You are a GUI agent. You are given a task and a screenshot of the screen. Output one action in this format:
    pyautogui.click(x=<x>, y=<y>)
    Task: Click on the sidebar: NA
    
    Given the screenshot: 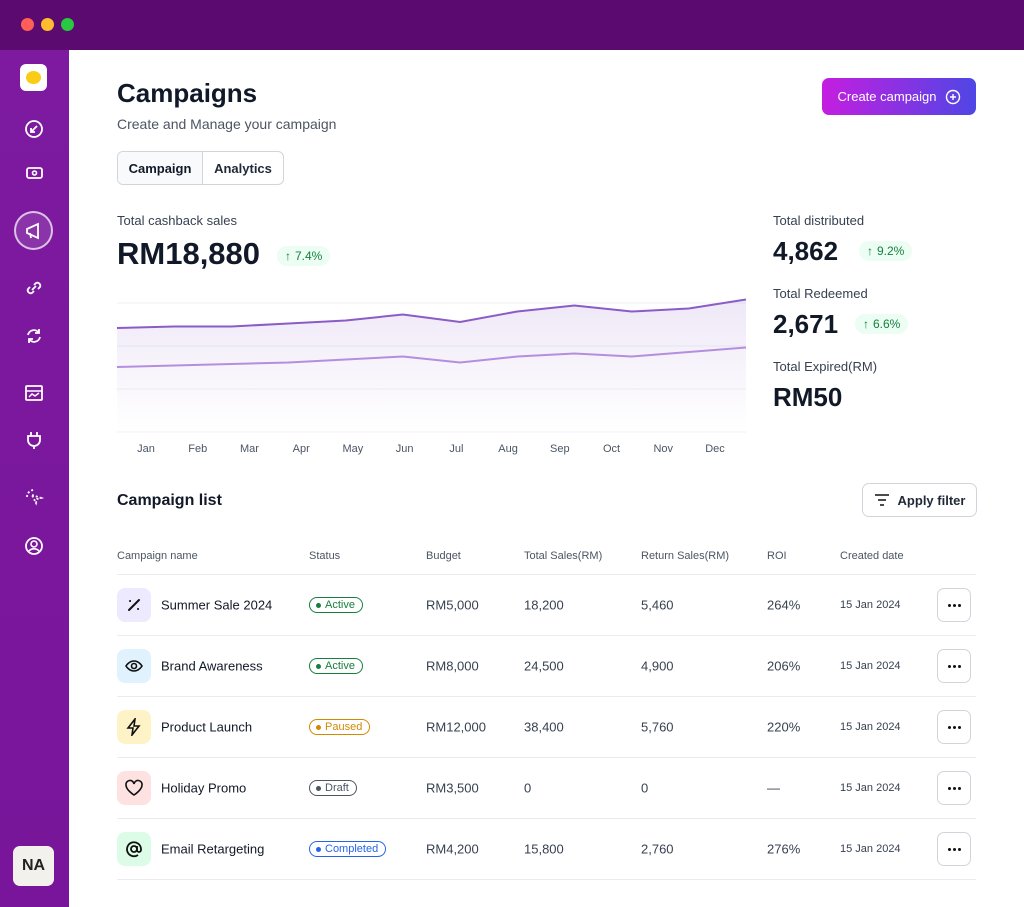 What is the action you would take?
    pyautogui.click(x=34, y=478)
    